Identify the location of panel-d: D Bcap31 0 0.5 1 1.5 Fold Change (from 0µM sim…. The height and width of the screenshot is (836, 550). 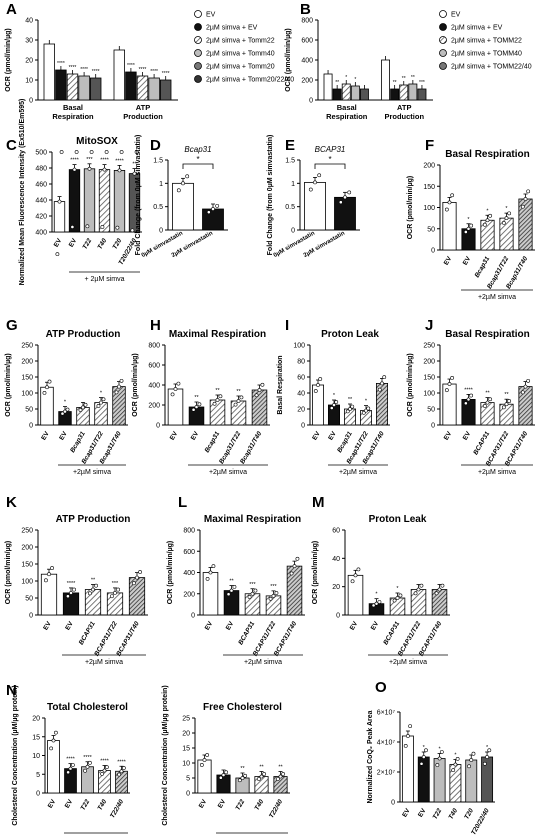
(181, 197).